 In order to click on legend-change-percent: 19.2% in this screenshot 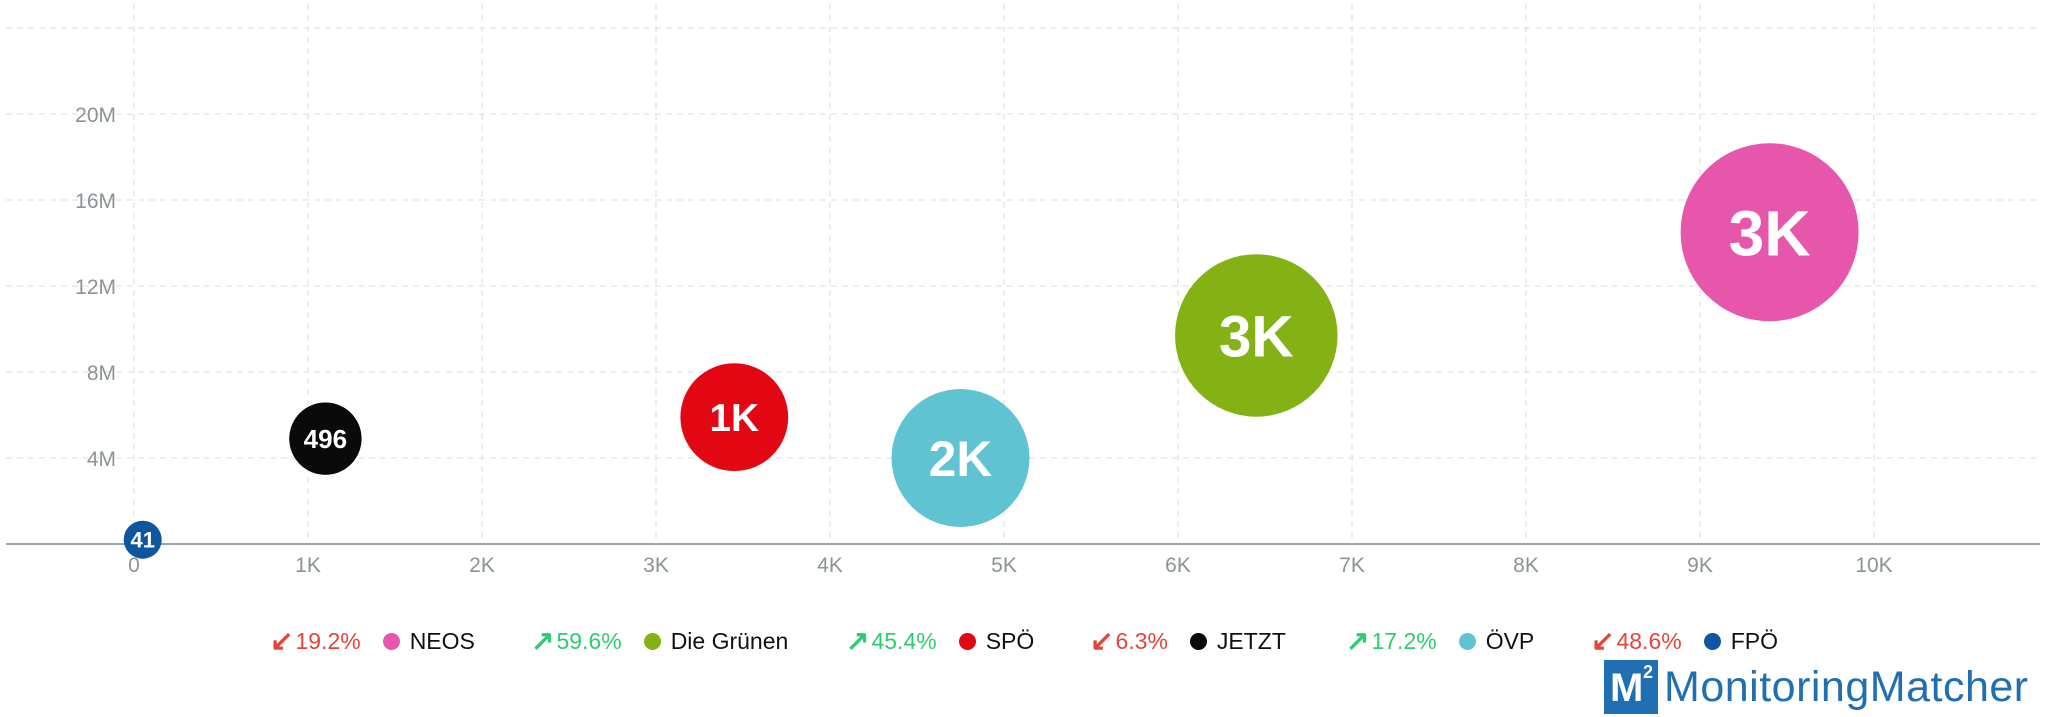, I will do `click(328, 640)`.